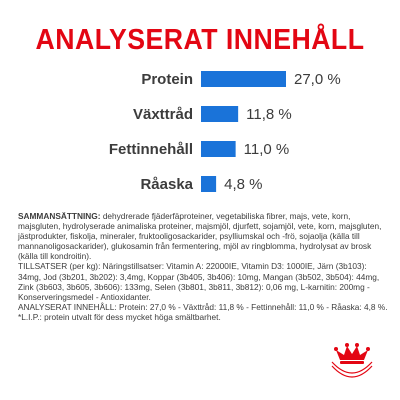 This screenshot has height=400, width=400. Describe the element at coordinates (166, 184) in the screenshot. I see `category-label: Råaska` at that location.